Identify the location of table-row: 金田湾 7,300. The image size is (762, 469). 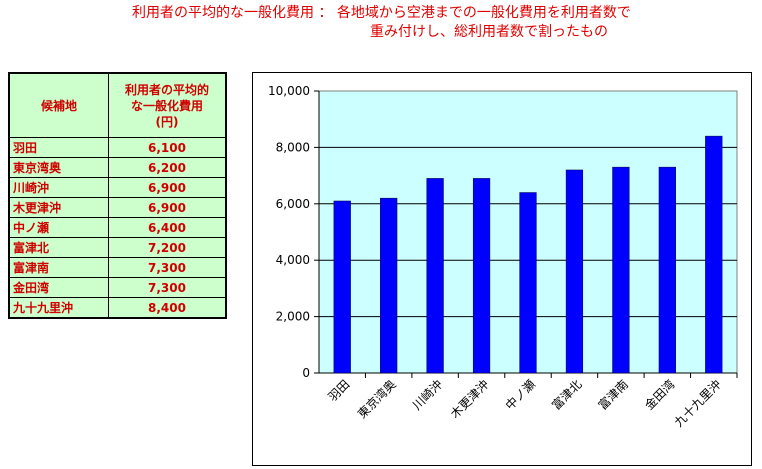
(117, 287).